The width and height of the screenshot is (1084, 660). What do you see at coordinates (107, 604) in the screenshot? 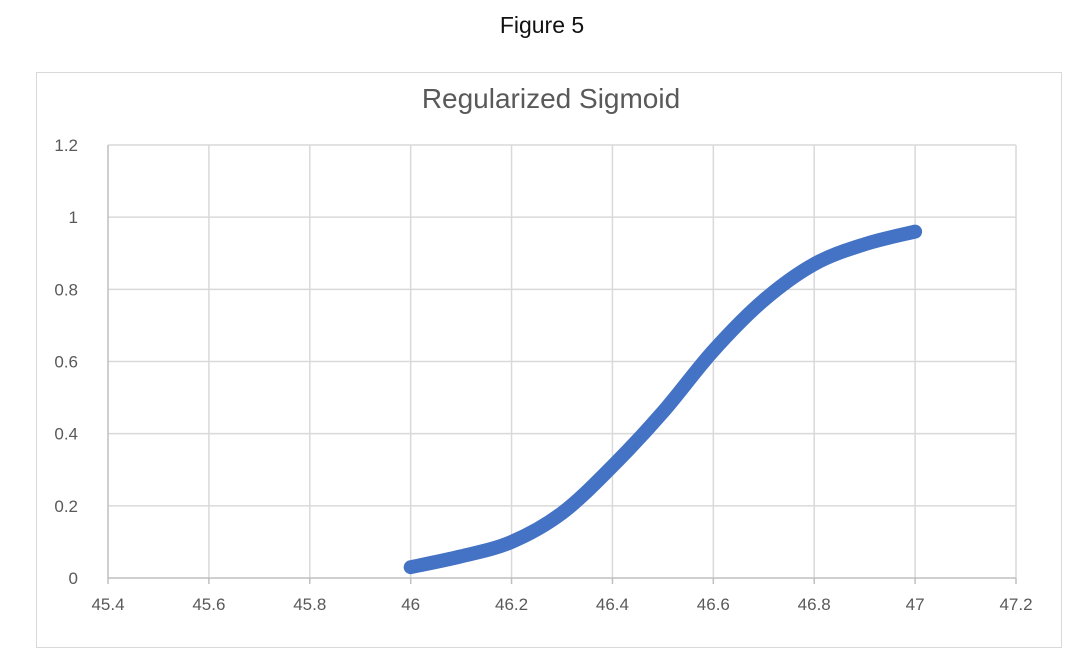
I see `x-tick-label: 45.4` at bounding box center [107, 604].